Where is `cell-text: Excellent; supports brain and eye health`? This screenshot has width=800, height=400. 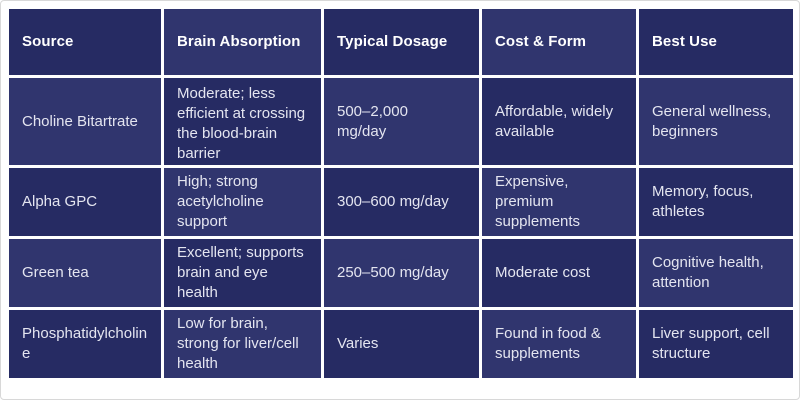
cell-text: Excellent; supports brain and eye health is located at coordinates (240, 272).